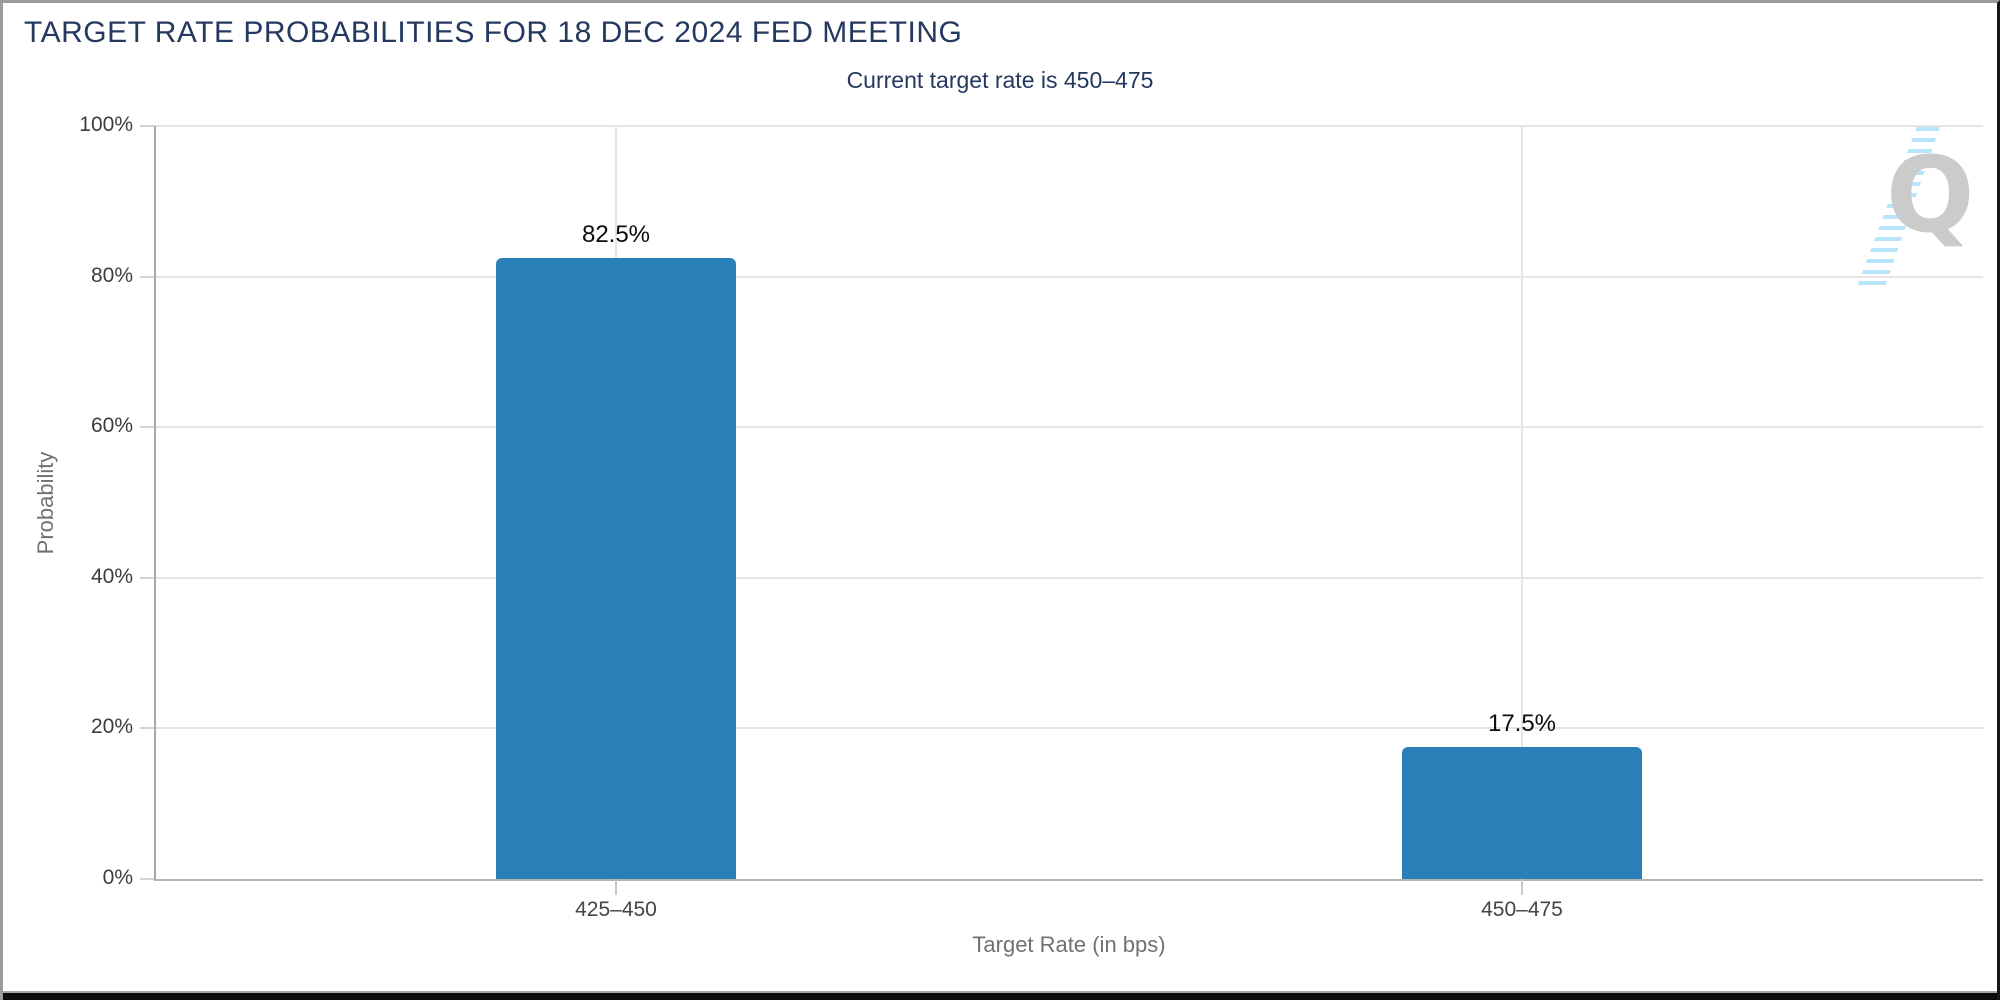  What do you see at coordinates (111, 576) in the screenshot?
I see `y-tick-label-40: 40%` at bounding box center [111, 576].